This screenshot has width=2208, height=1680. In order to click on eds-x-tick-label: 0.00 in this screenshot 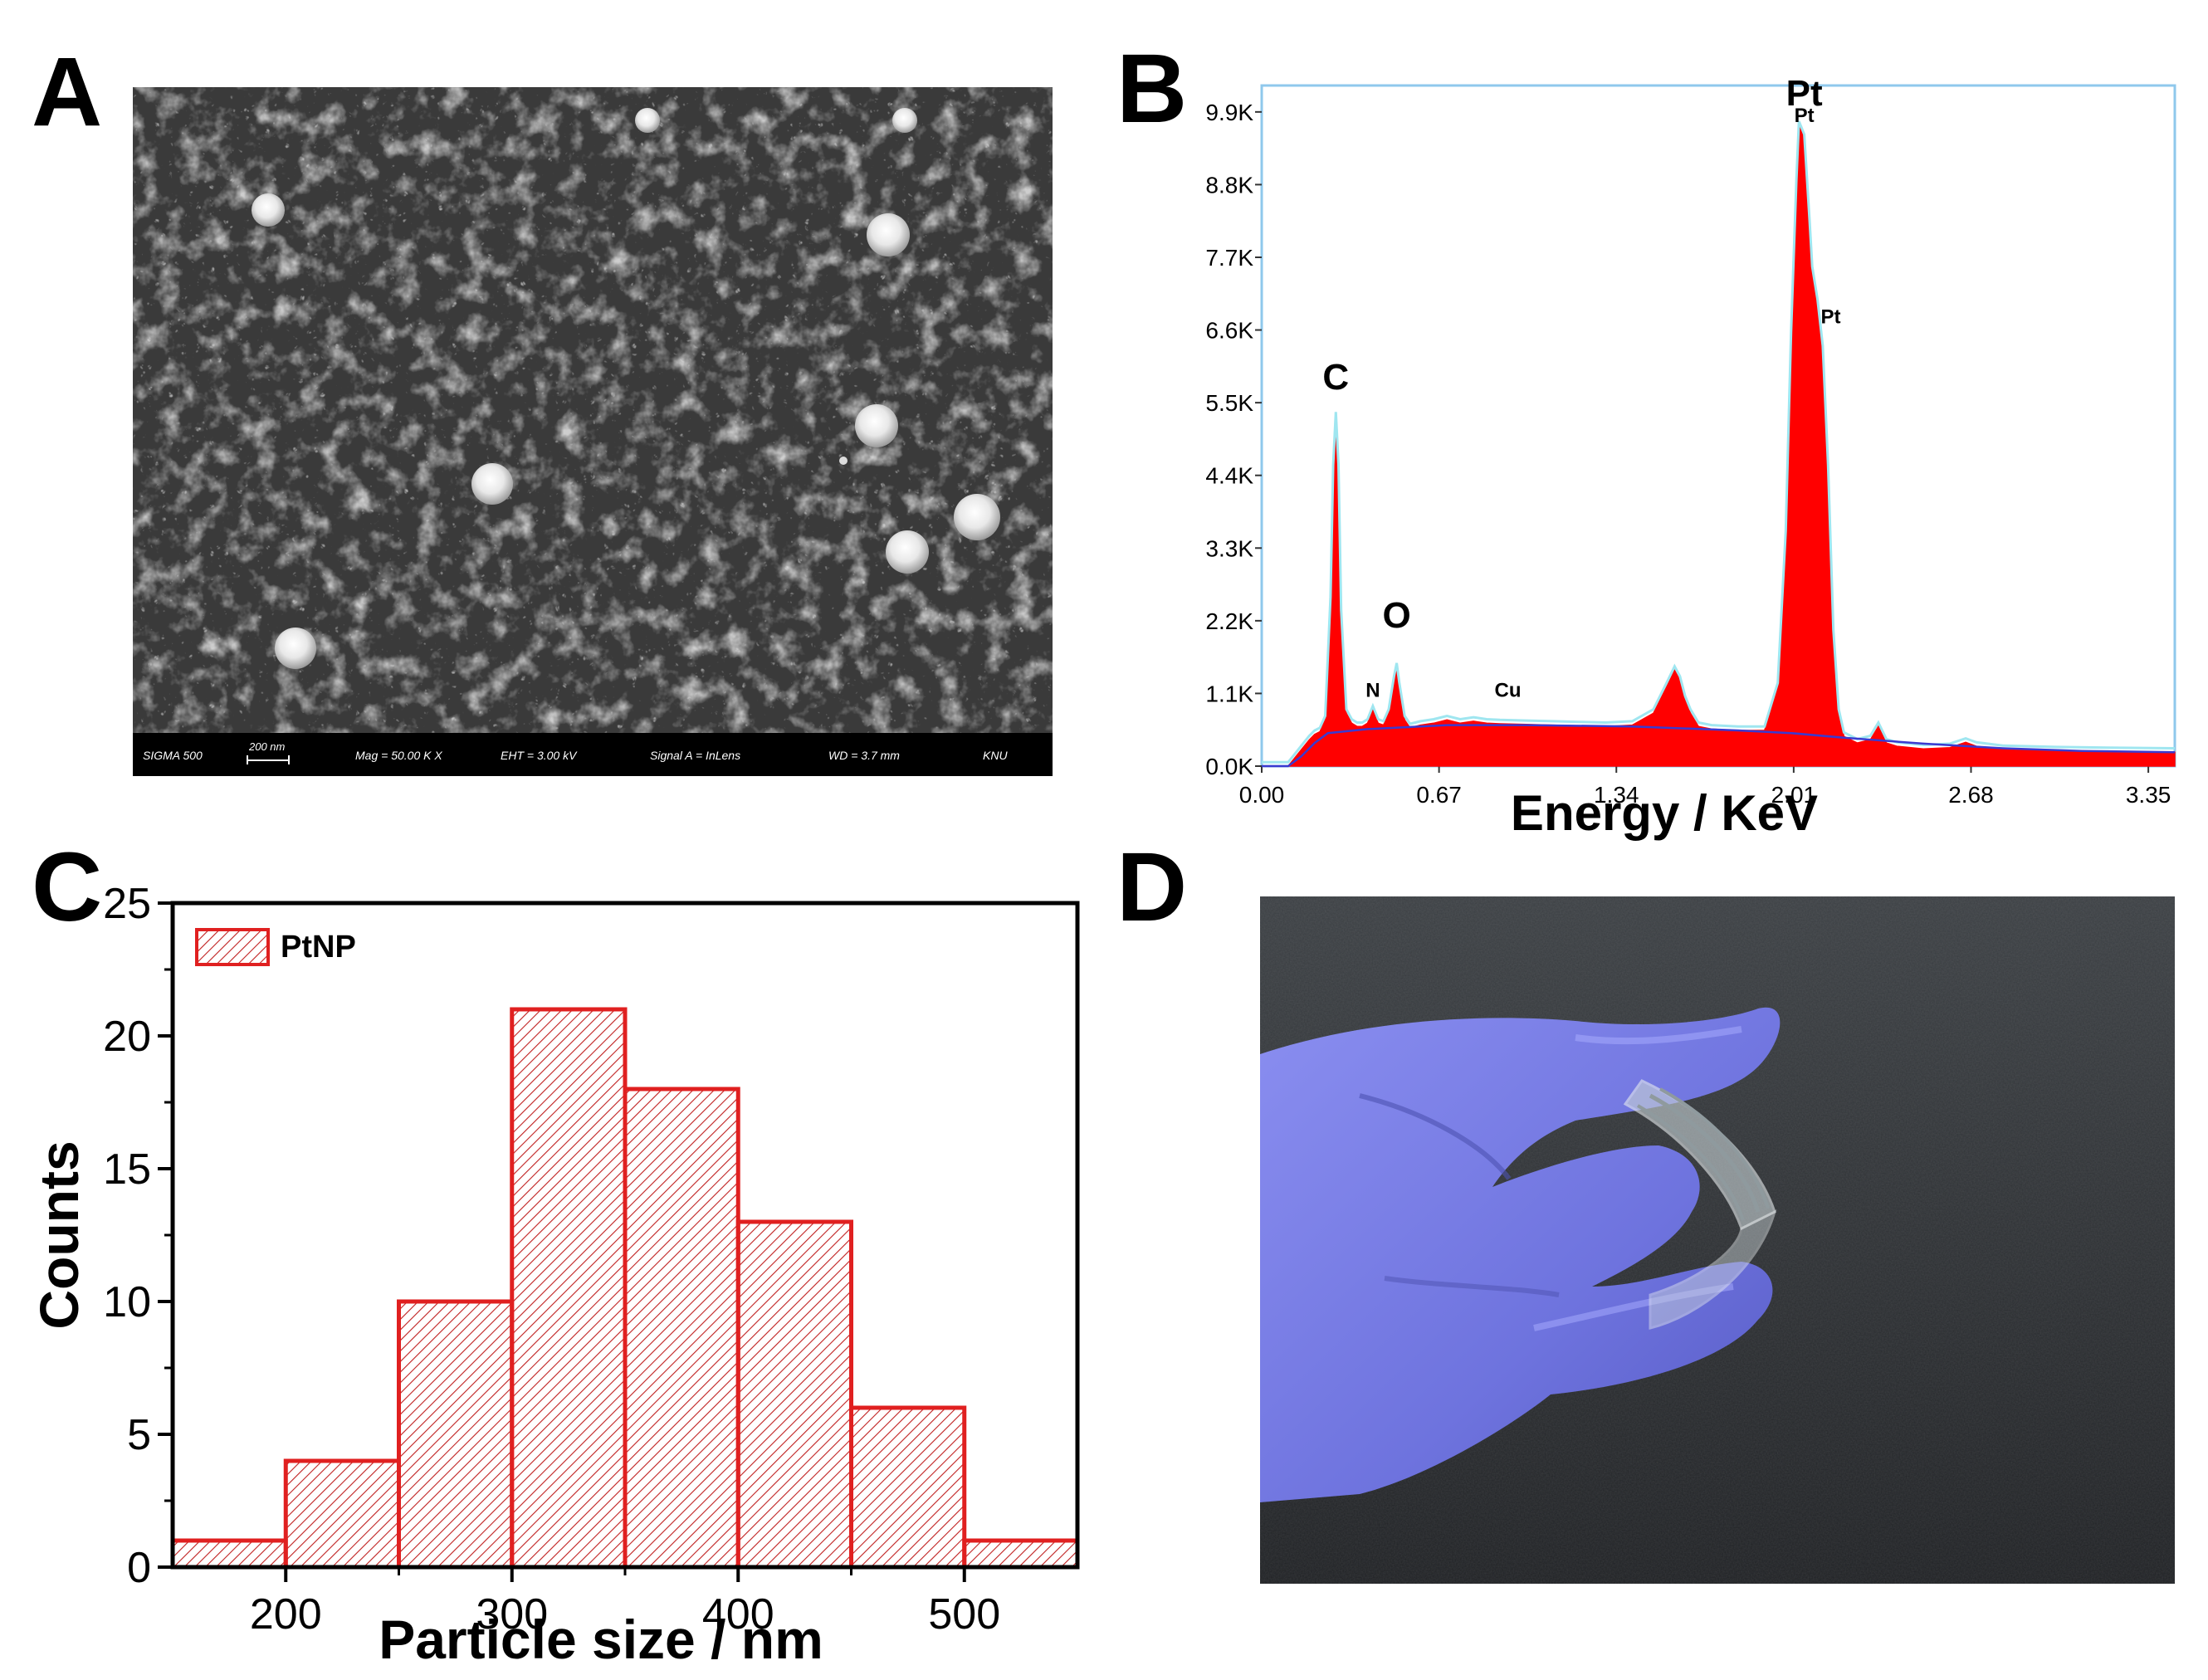, I will do `click(1262, 795)`.